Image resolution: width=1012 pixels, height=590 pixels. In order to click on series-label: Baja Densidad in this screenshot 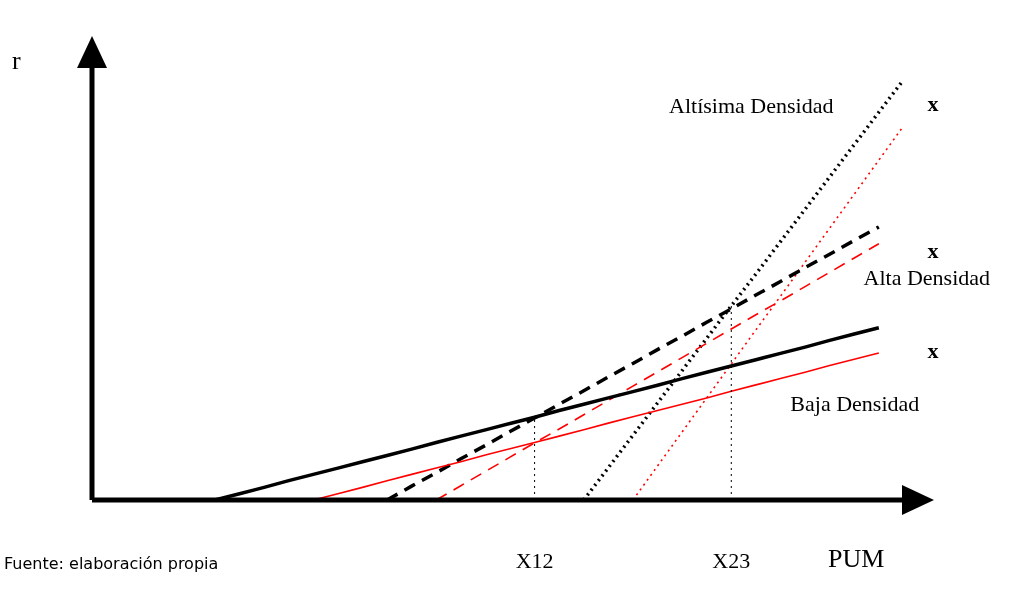, I will do `click(855, 403)`.